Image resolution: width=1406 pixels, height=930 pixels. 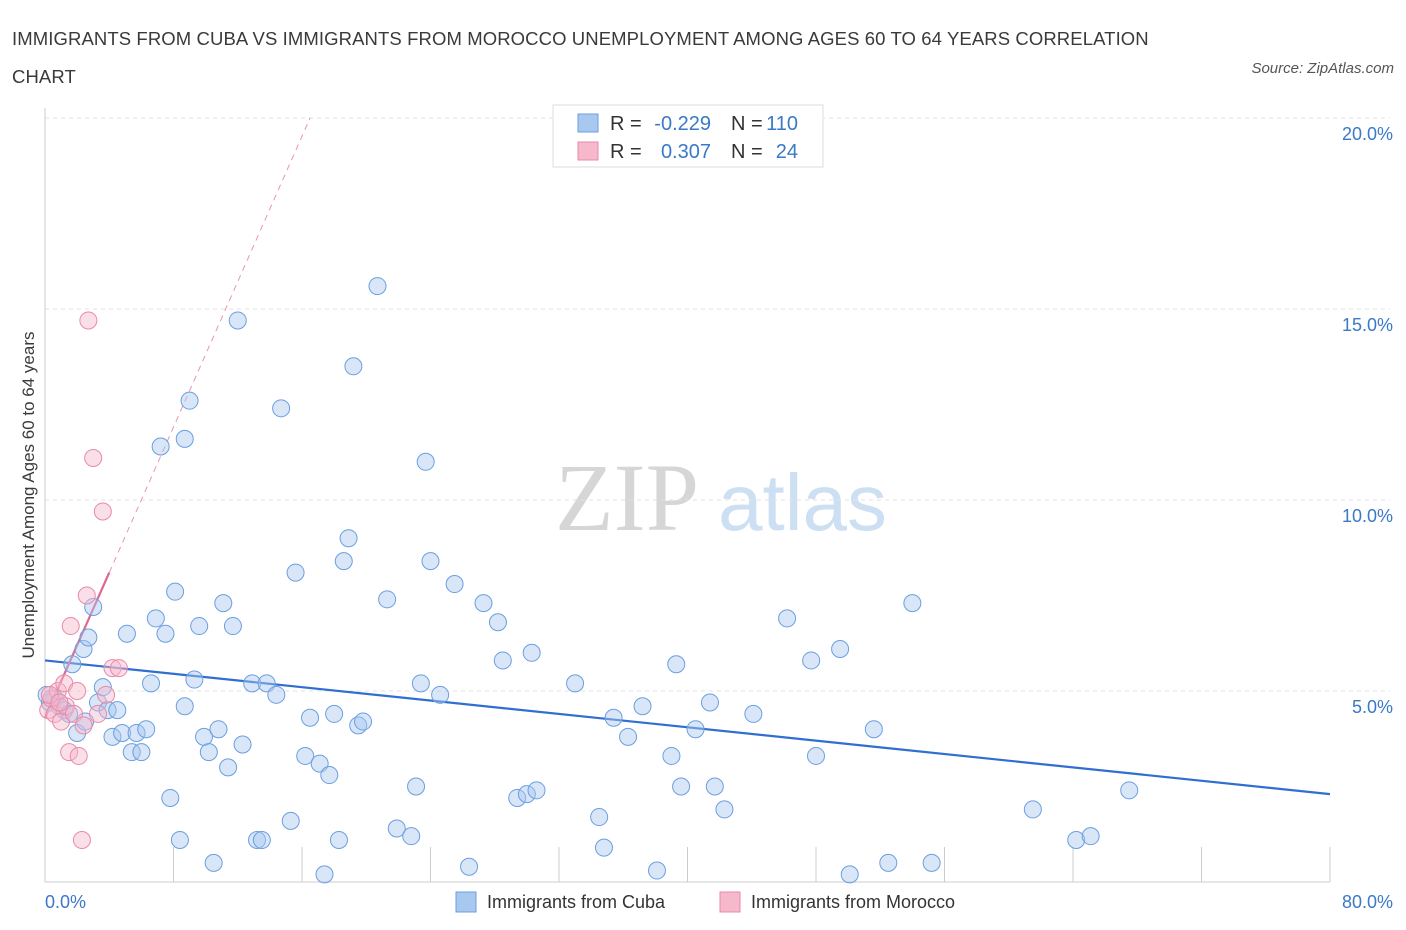 I want to click on correlation-legend: R = -0.229 N = 110 R = 0.307 N = 24, so click(x=688, y=136).